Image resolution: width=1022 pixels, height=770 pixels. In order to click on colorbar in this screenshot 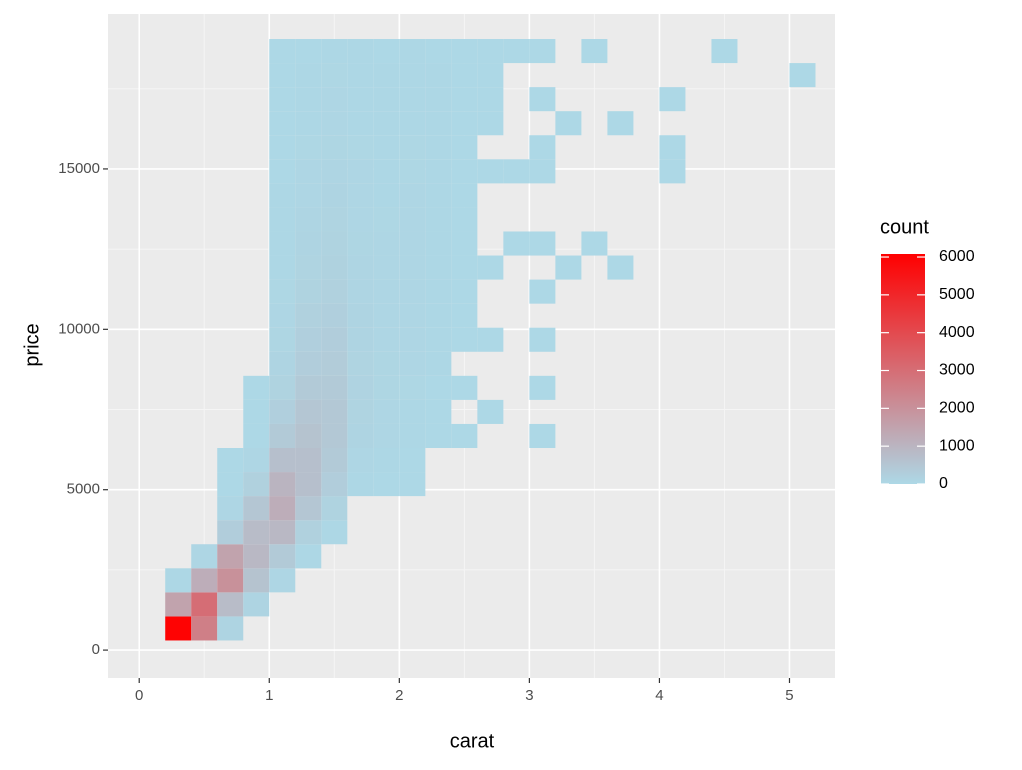, I will do `click(903, 369)`.